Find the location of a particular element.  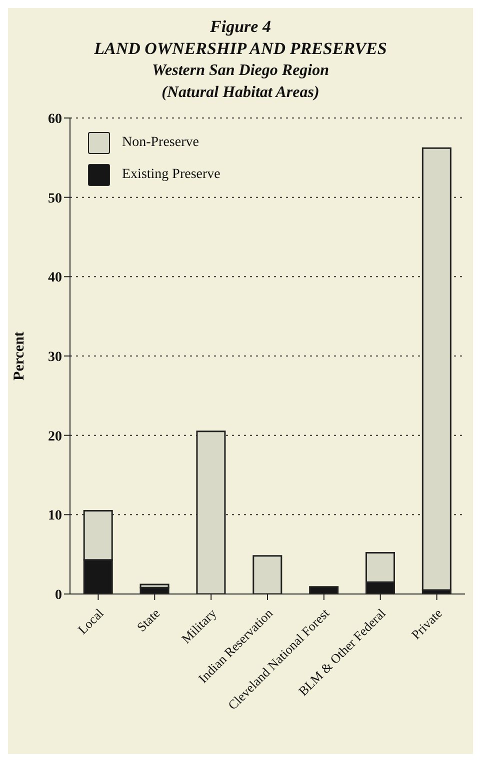

legend-label: Existing Preserve is located at coordinates (171, 175).